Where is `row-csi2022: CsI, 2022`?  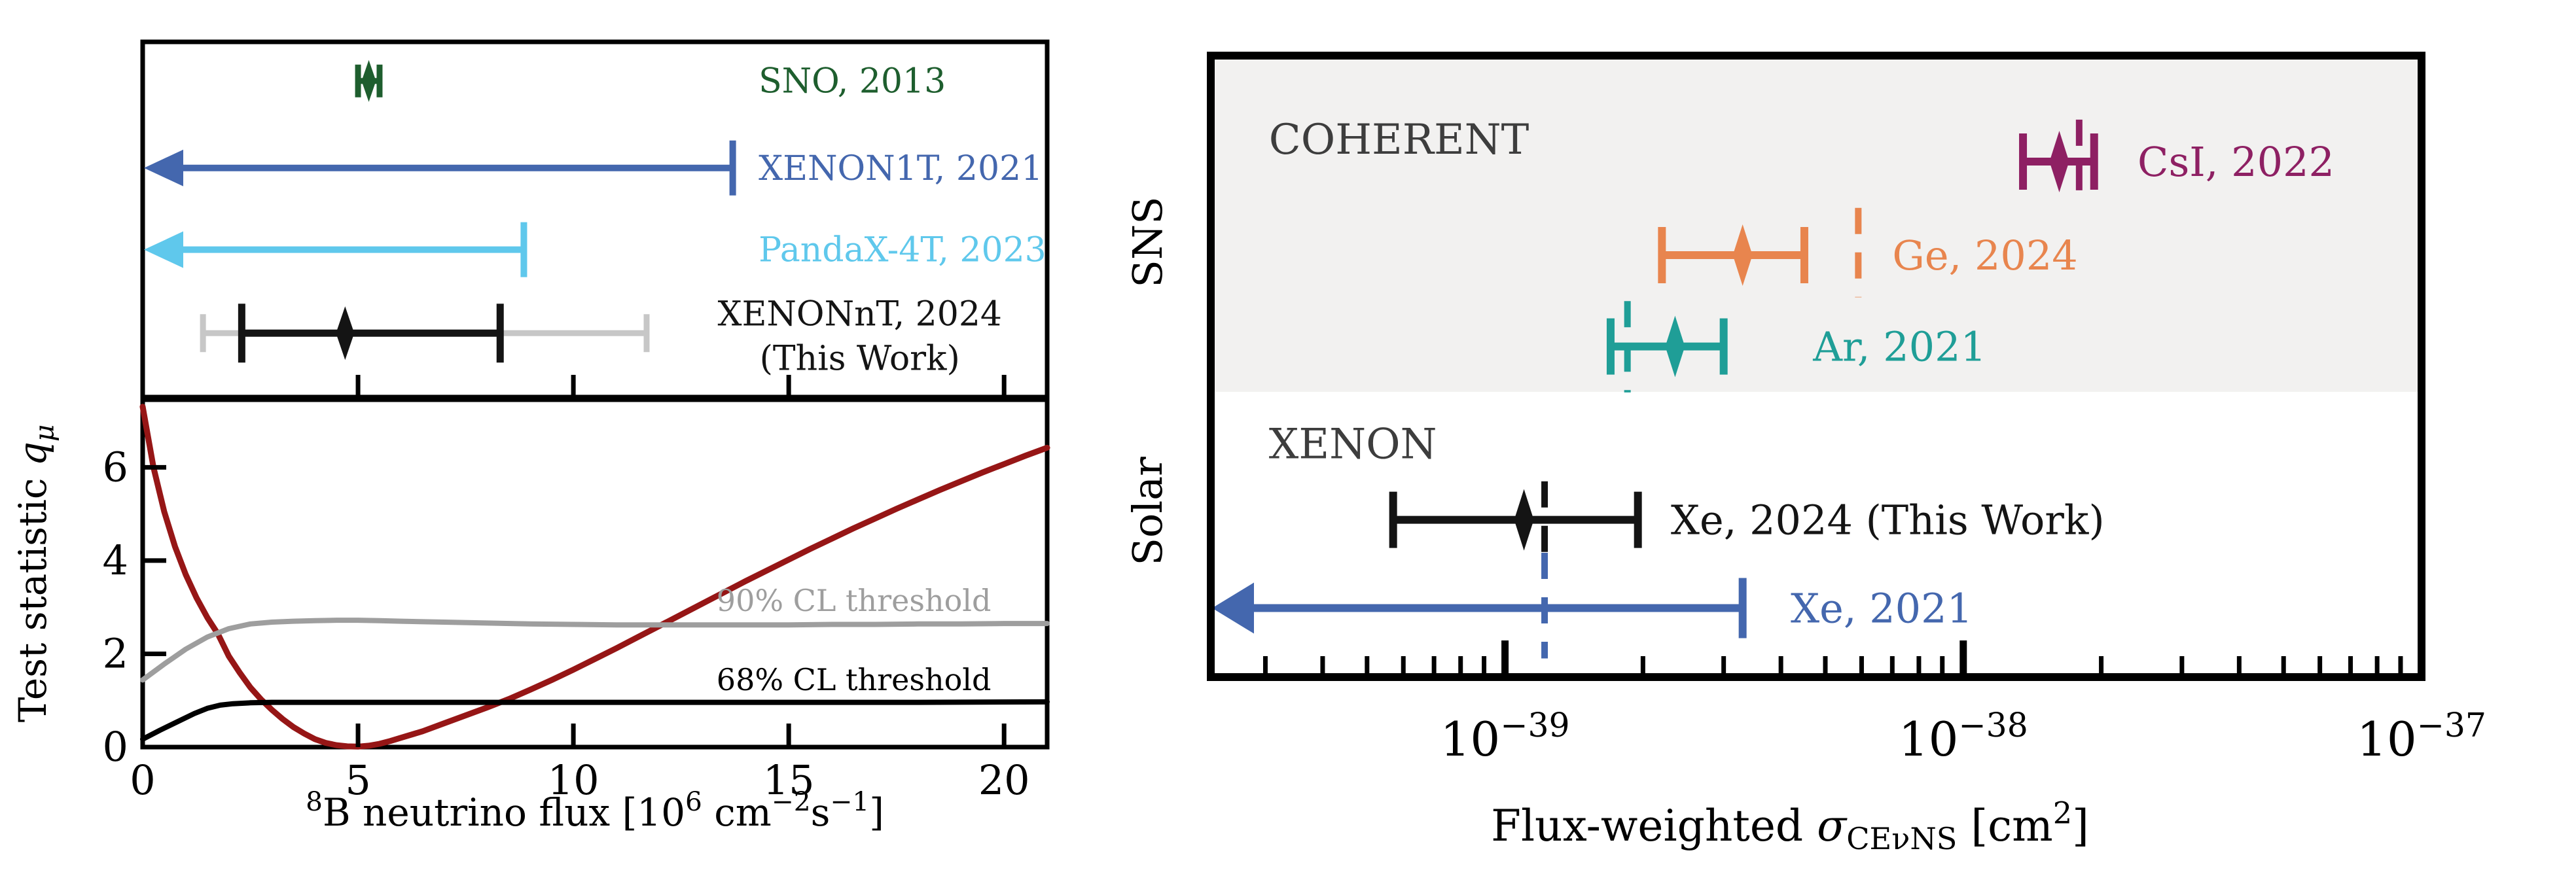 row-csi2022: CsI, 2022 is located at coordinates (2176, 162).